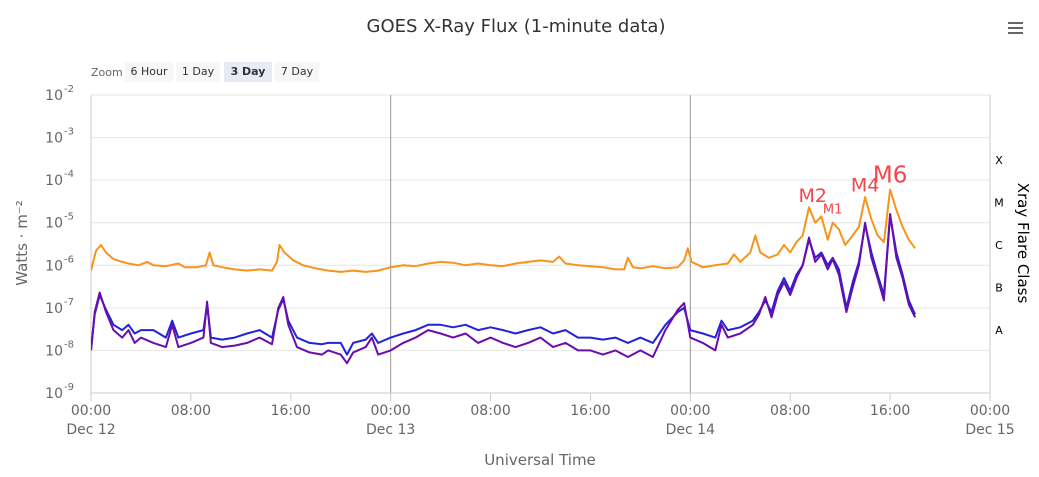  What do you see at coordinates (69, 387) in the screenshot?
I see `y-tick-exponent: -9` at bounding box center [69, 387].